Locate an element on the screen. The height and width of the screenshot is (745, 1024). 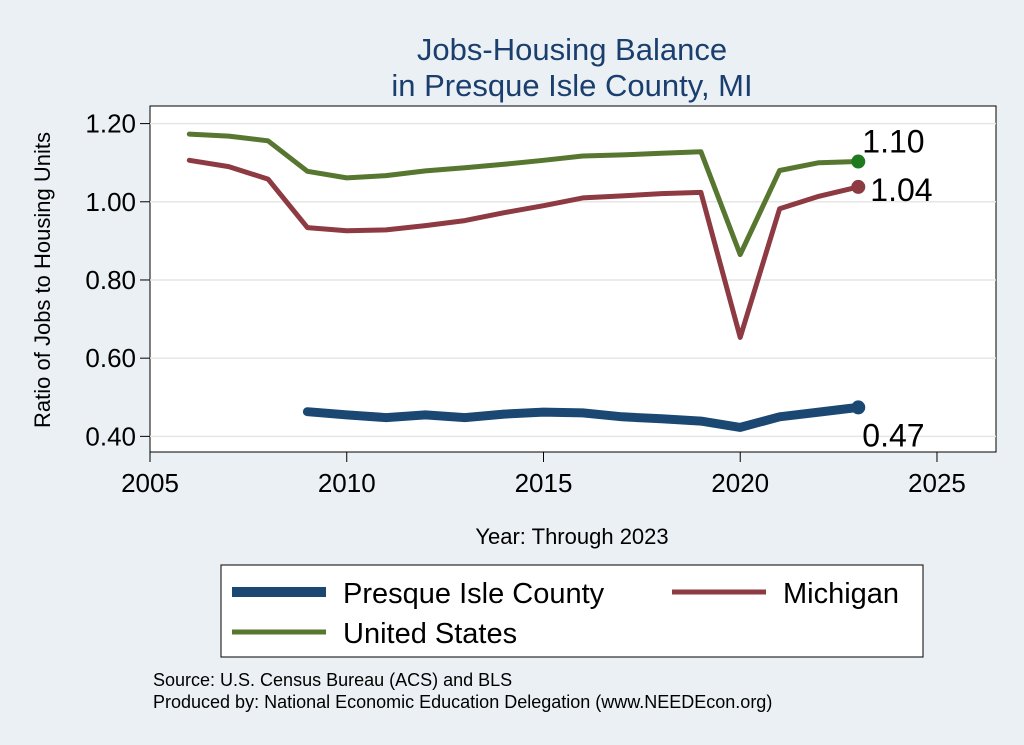
endpoint-marker-county is located at coordinates (858, 407).